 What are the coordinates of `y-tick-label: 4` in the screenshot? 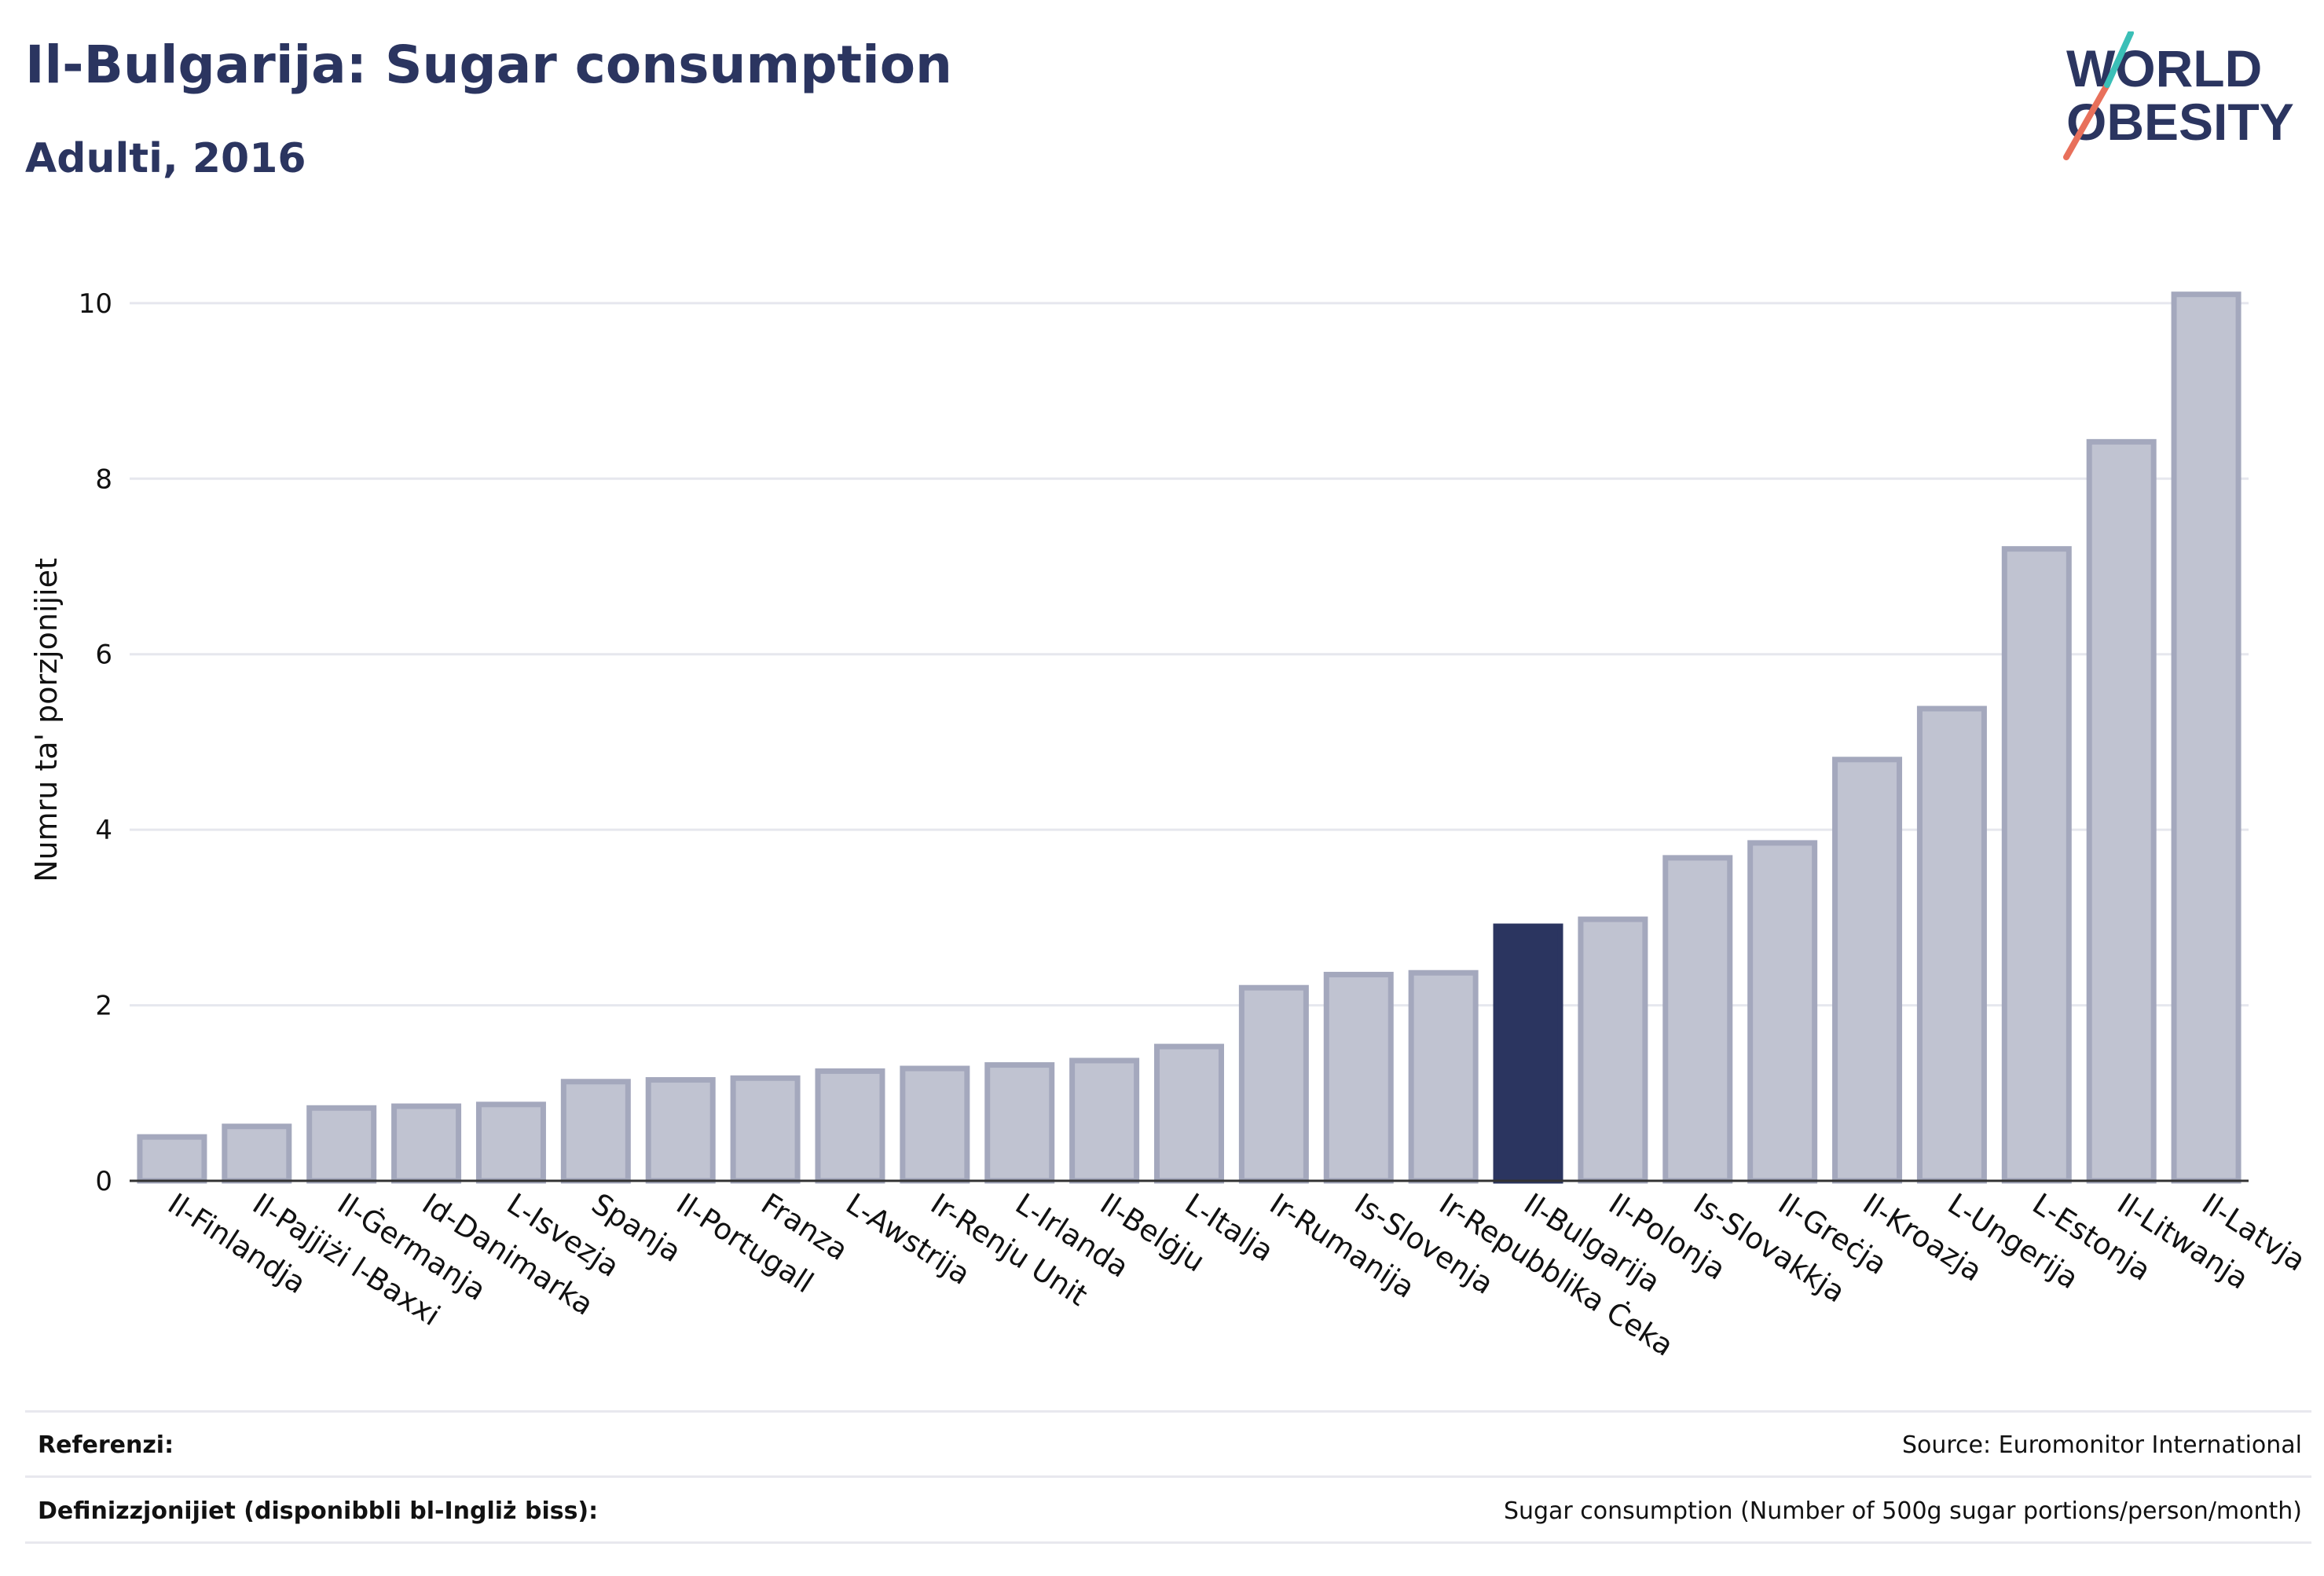 It's located at (103, 830).